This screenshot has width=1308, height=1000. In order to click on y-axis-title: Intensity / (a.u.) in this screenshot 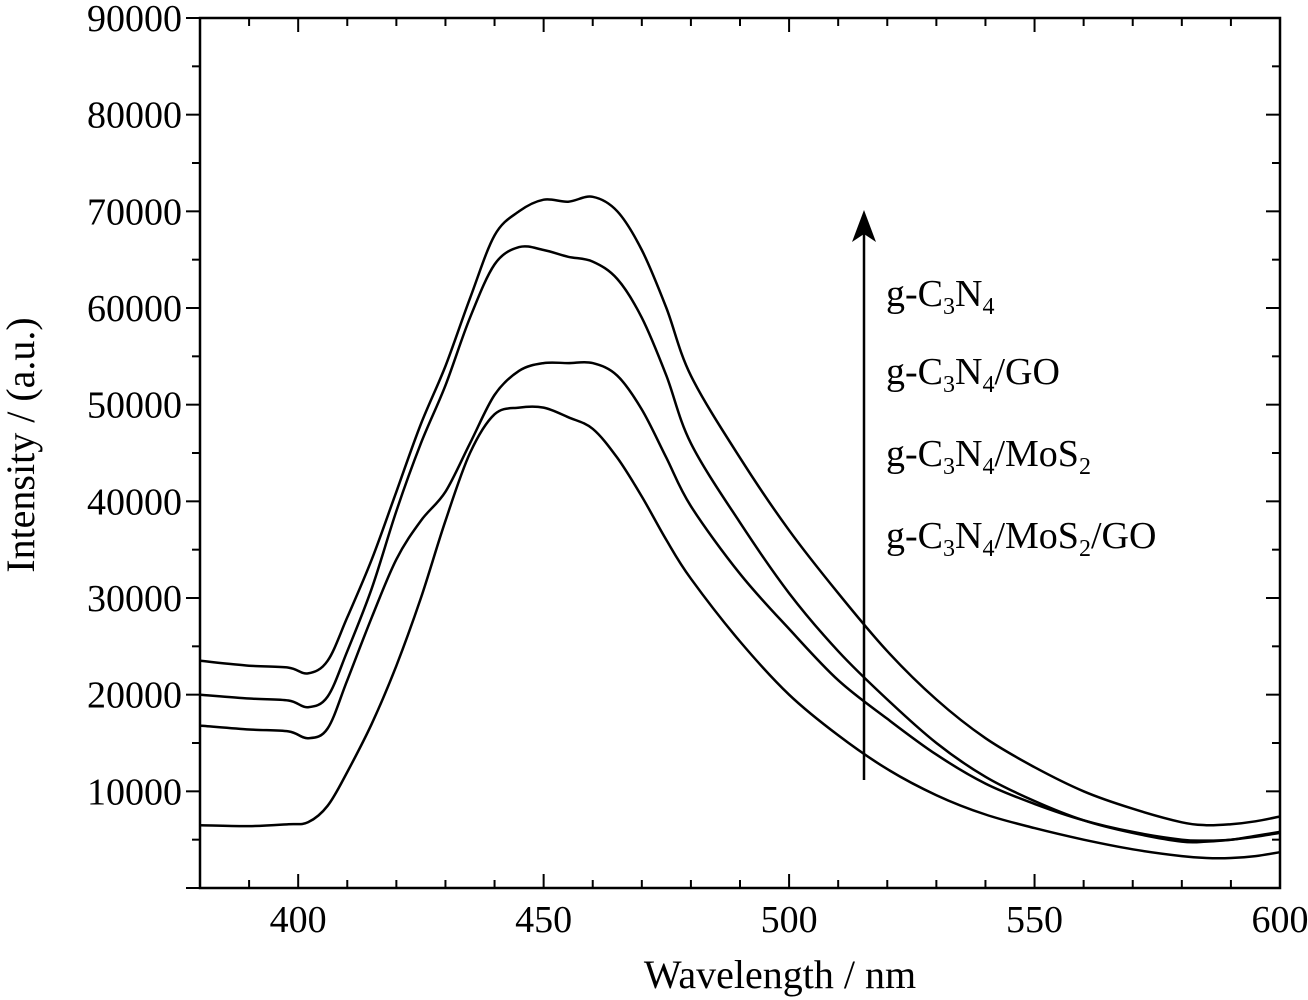, I will do `click(21, 445)`.